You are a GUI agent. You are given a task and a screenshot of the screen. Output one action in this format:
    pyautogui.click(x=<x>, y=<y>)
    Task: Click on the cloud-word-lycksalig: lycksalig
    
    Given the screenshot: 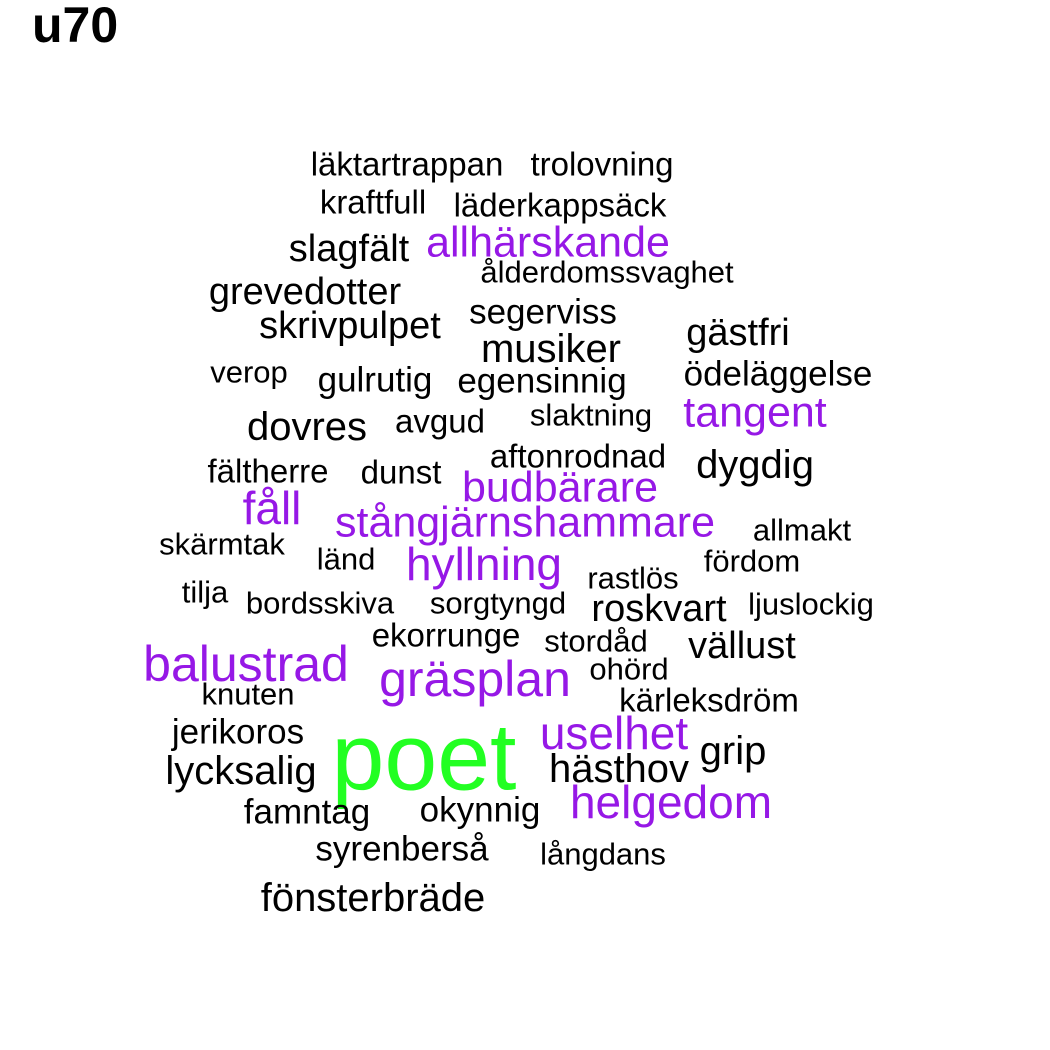 What is the action you would take?
    pyautogui.click(x=241, y=771)
    